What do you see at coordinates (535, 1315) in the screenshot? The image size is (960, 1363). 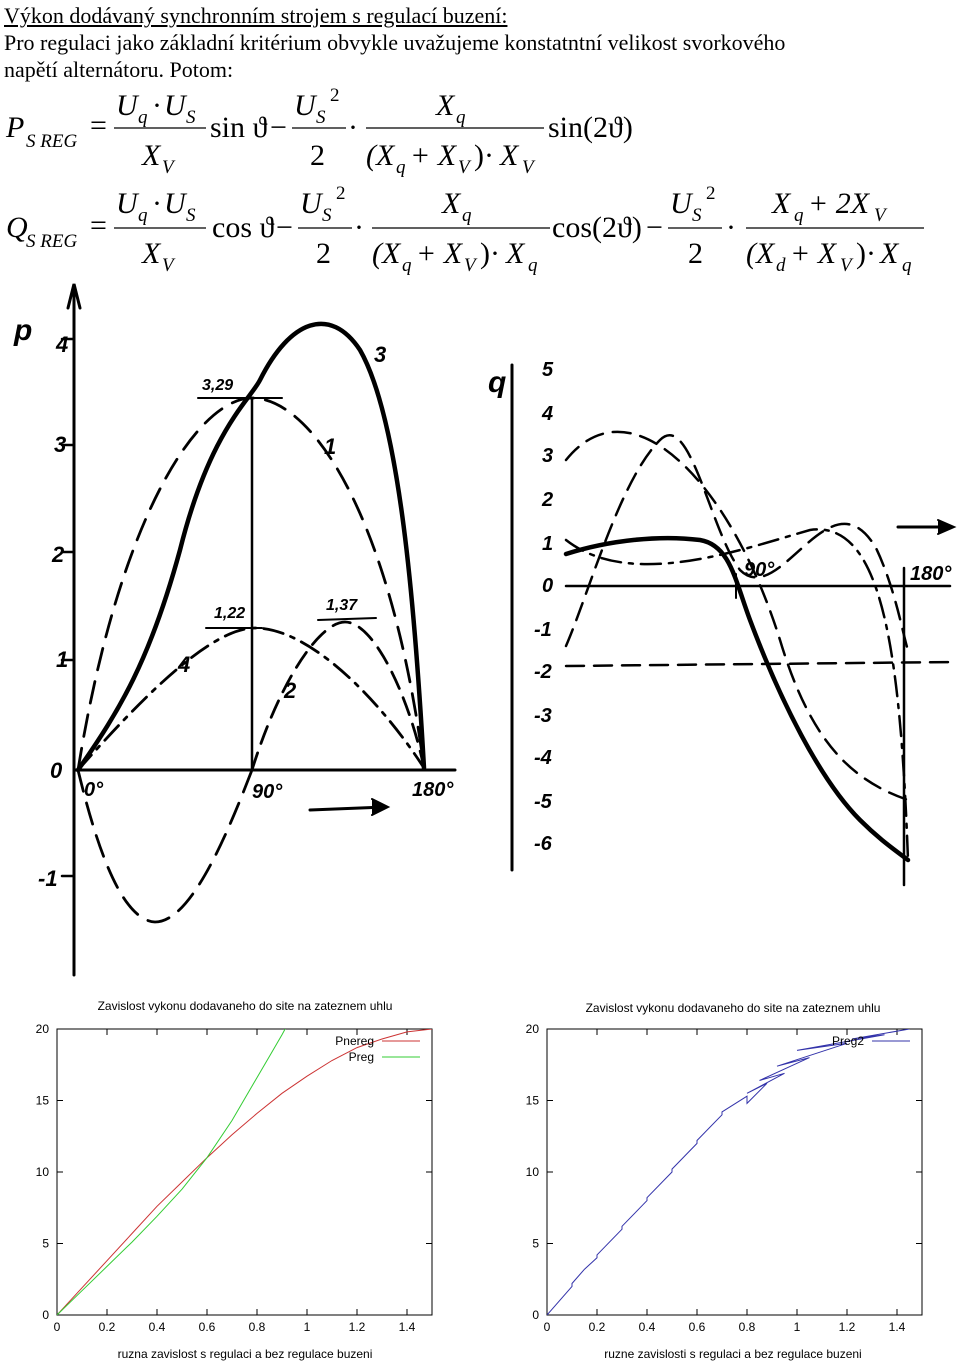 I see `chart-right-ytick-label: 0` at bounding box center [535, 1315].